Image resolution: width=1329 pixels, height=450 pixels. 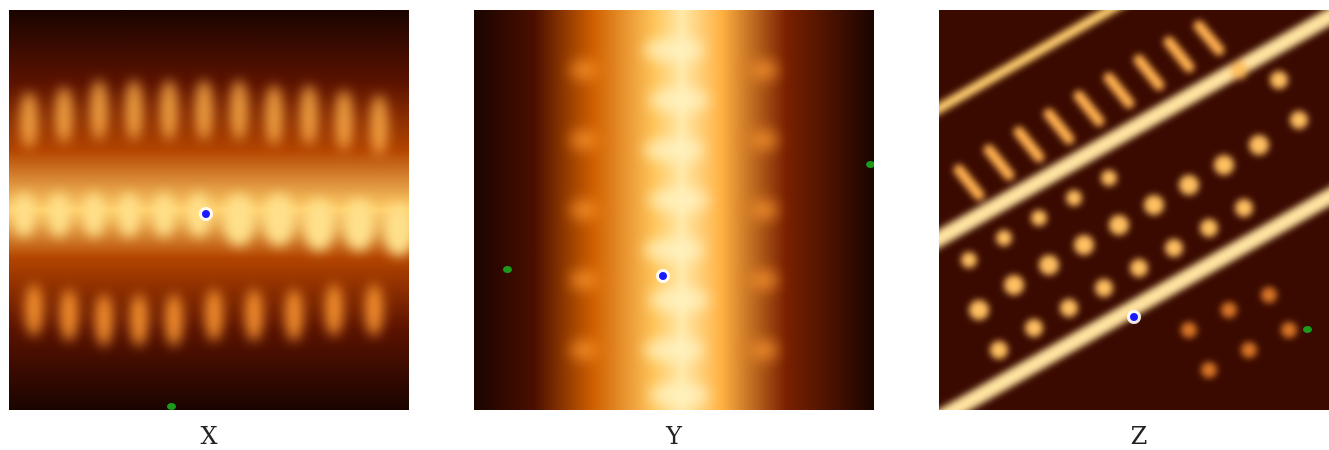 What do you see at coordinates (209, 436) in the screenshot?
I see `caption-x: X` at bounding box center [209, 436].